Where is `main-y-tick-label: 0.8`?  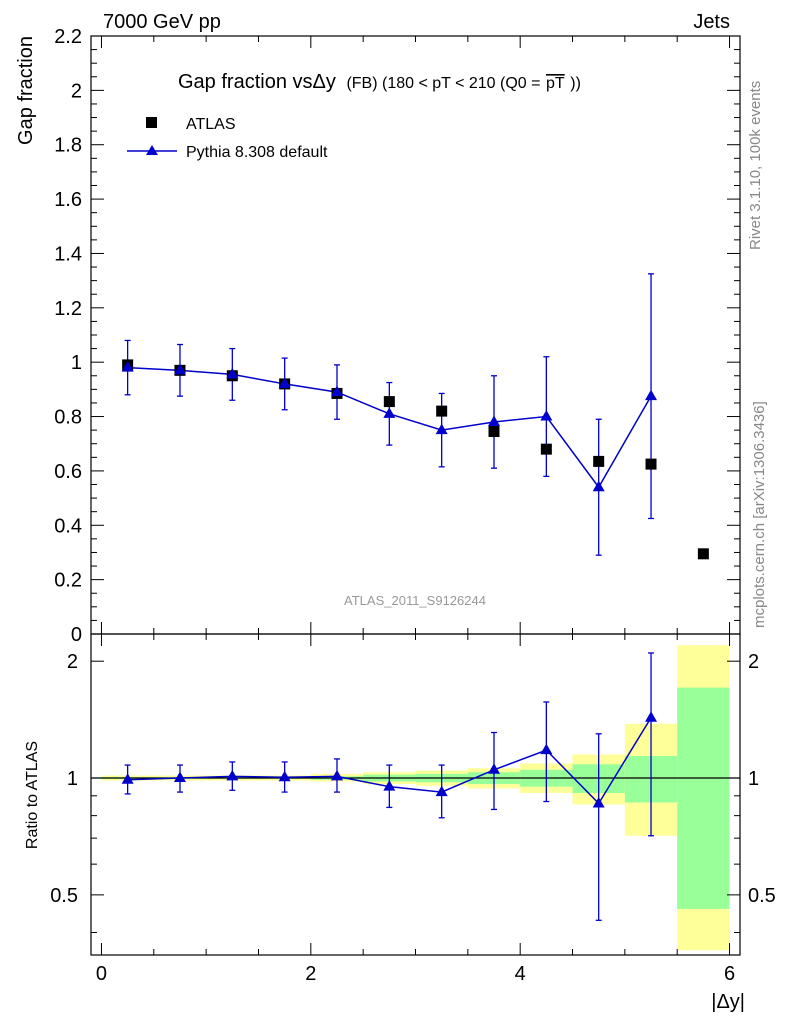
main-y-tick-label: 0.8 is located at coordinates (68, 418).